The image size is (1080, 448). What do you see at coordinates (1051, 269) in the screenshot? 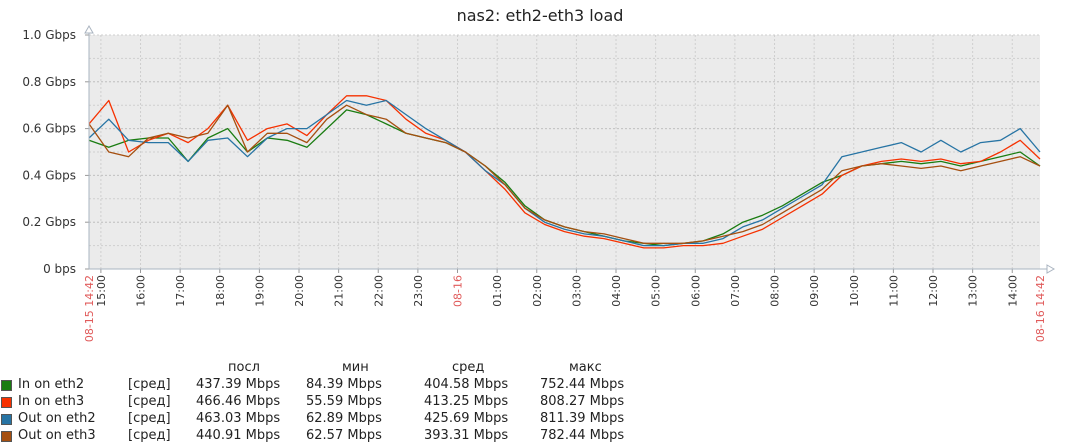
I see `x-axis-arrow-icon` at bounding box center [1051, 269].